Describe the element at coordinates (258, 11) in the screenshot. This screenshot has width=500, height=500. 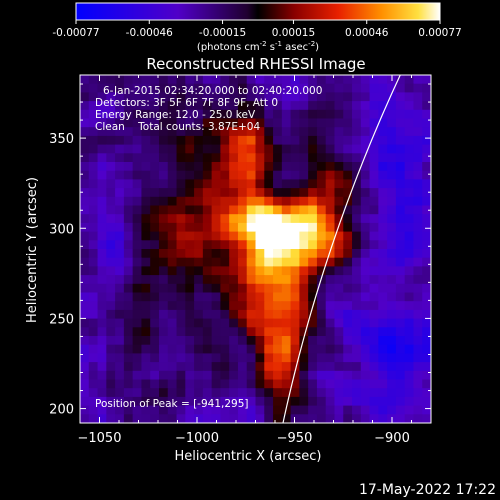
I see `colorbar-gradient` at that location.